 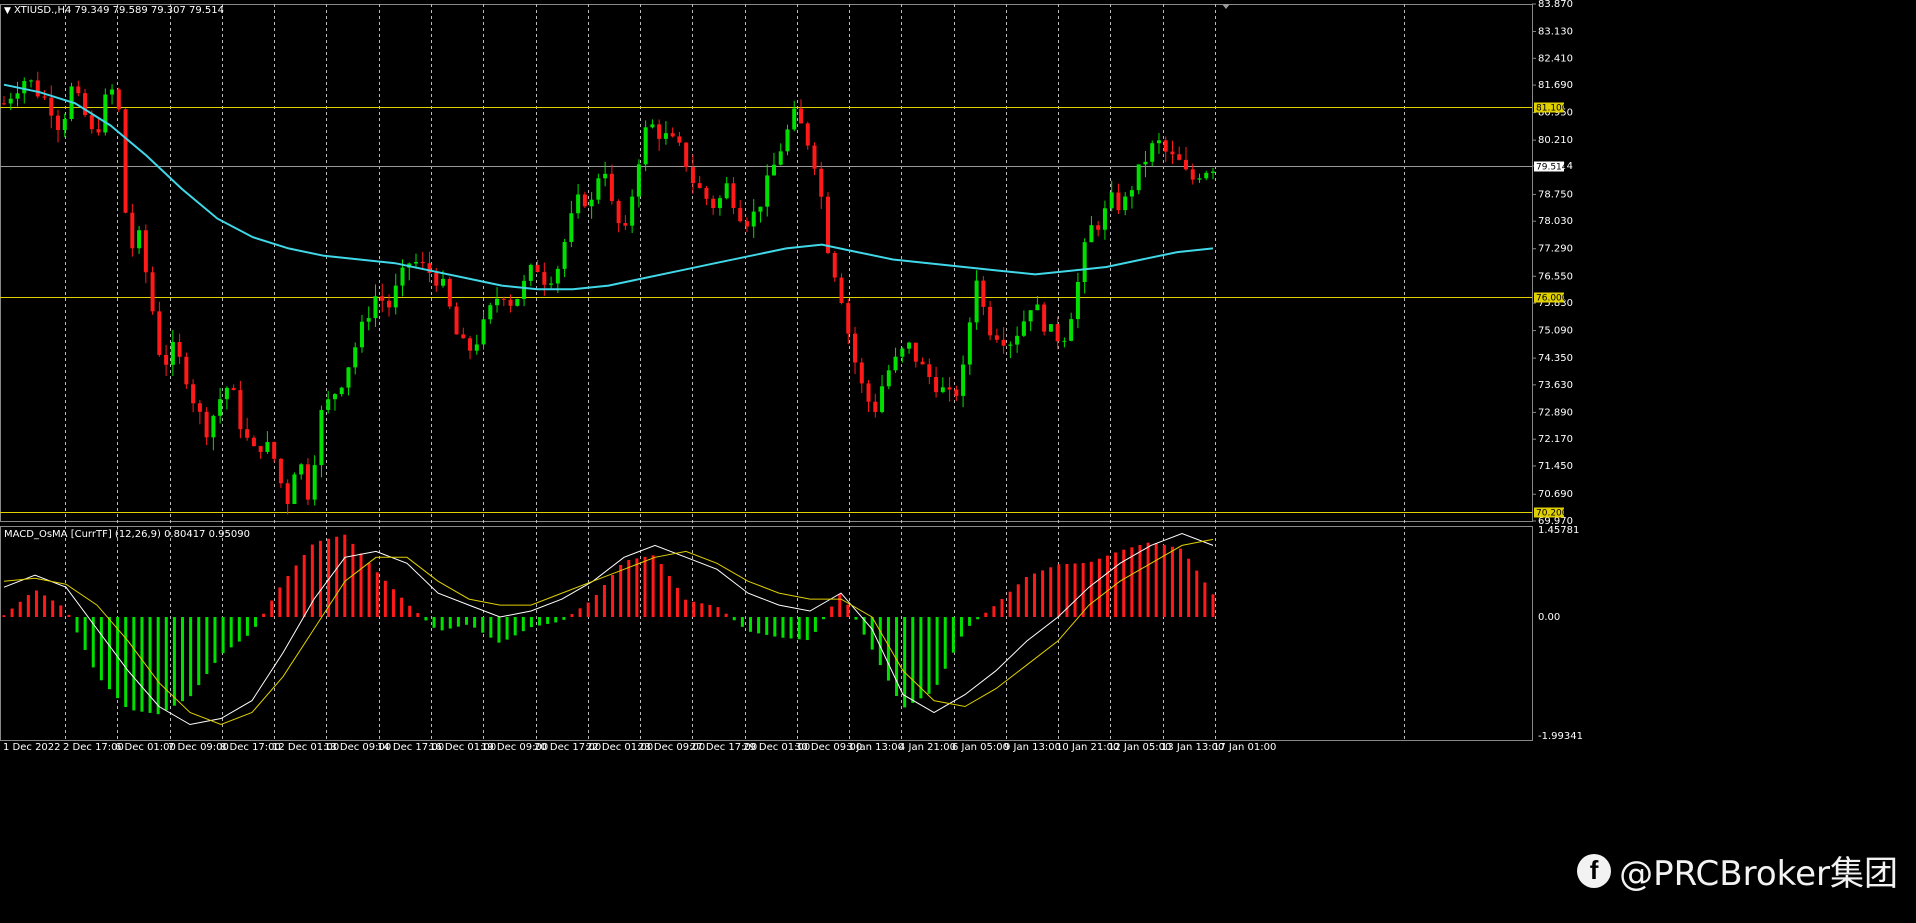 What do you see at coordinates (608, 629) in the screenshot?
I see `macd-line` at bounding box center [608, 629].